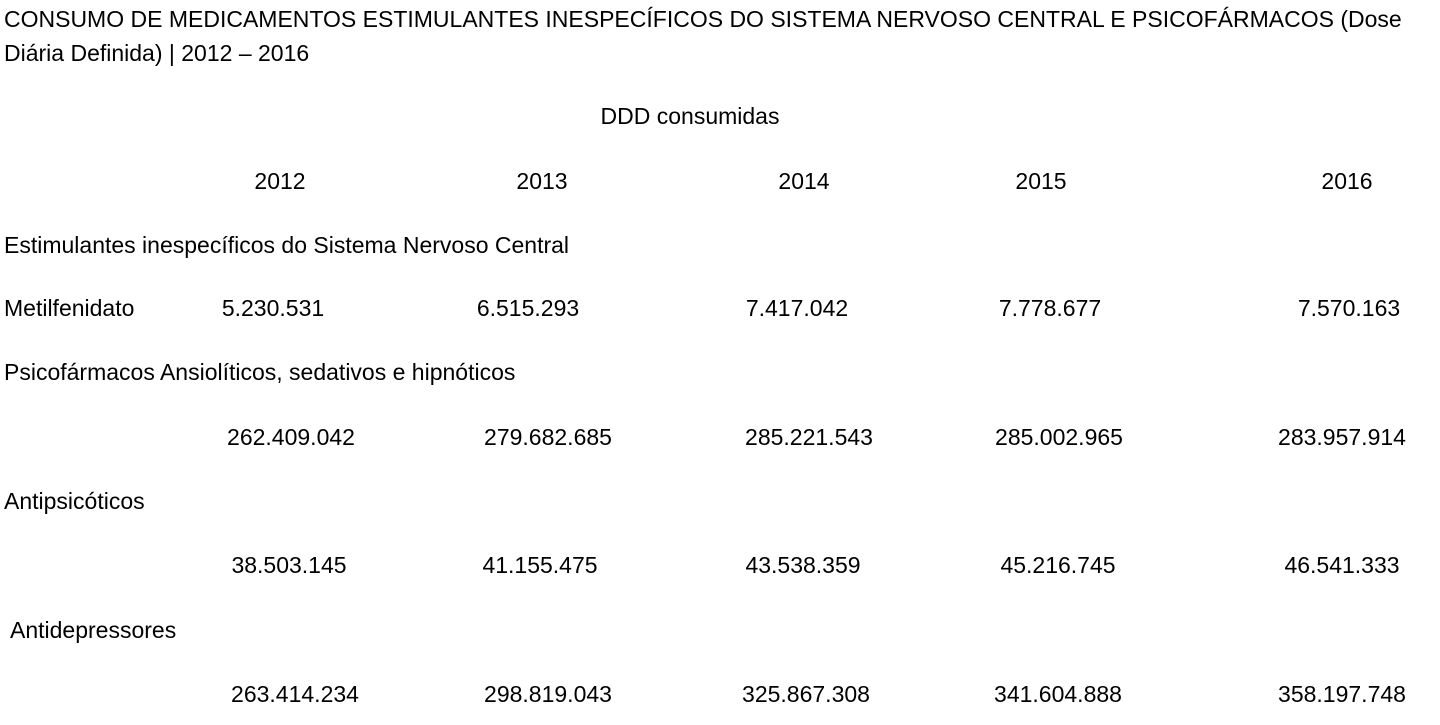 The image size is (1440, 725). What do you see at coordinates (1058, 565) in the screenshot?
I see `value-antipsychotics-2015: 45.216.745` at bounding box center [1058, 565].